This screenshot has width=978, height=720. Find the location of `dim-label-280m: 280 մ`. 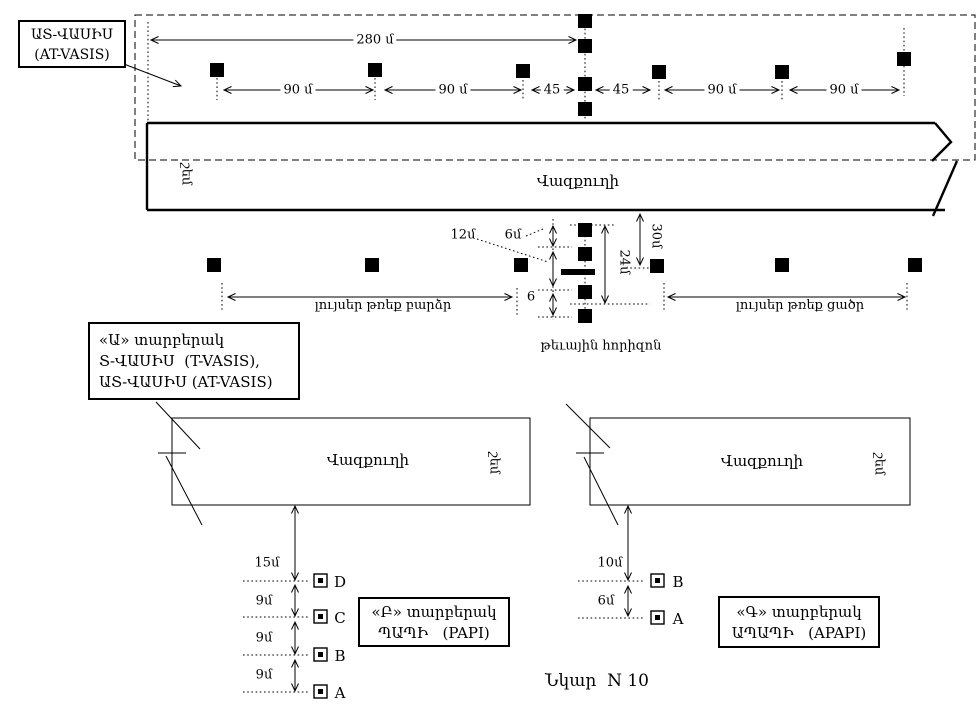

dim-label-280m: 280 մ is located at coordinates (375, 40).